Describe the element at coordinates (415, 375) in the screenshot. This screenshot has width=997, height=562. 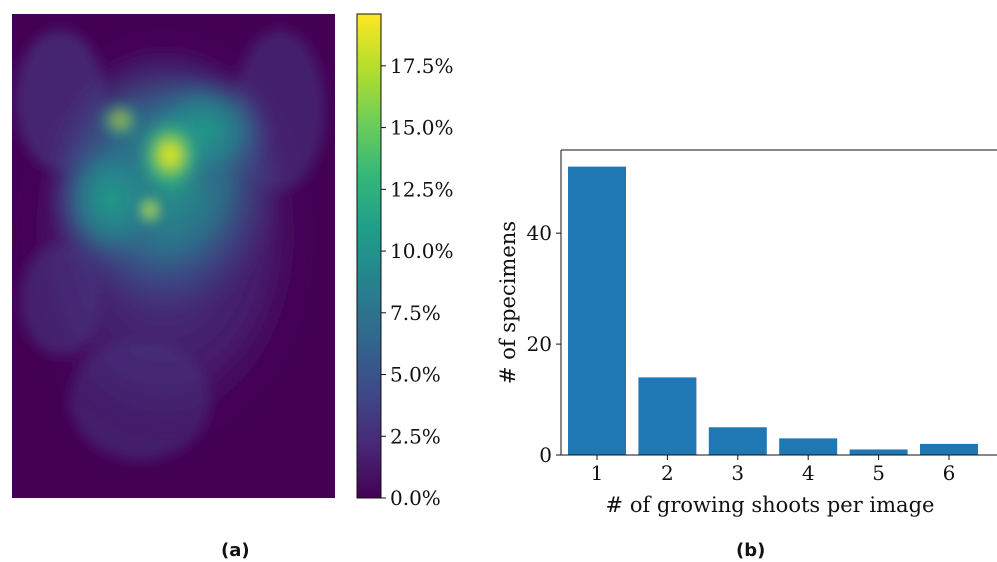
I see `colorbar-tick-label: 5.0%` at that location.